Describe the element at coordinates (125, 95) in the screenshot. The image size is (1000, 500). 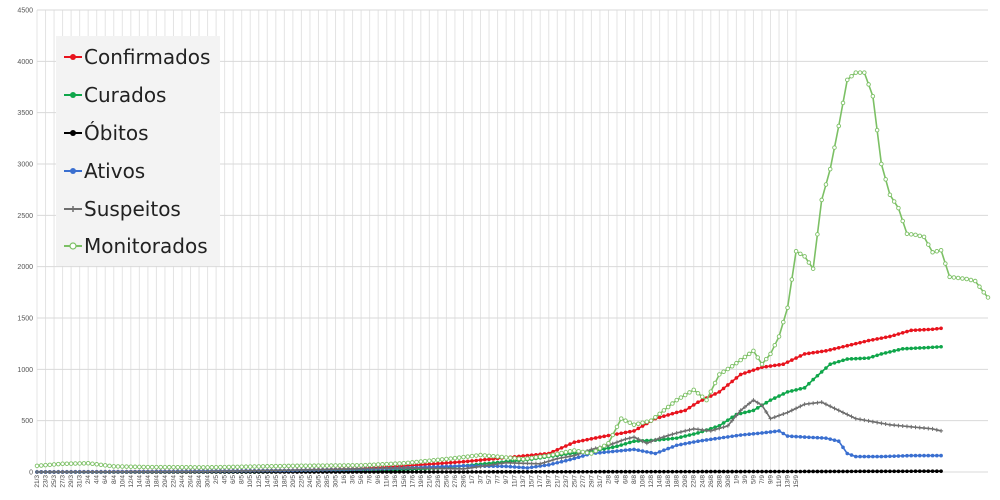
I see `legend-label-curados: Curados` at that location.